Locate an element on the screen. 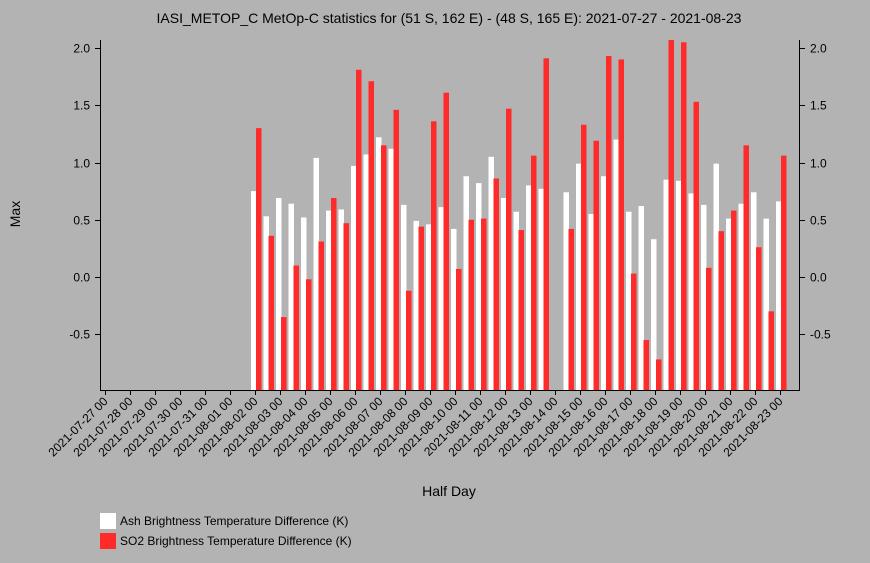  y-axis-title: Max is located at coordinates (15, 214).